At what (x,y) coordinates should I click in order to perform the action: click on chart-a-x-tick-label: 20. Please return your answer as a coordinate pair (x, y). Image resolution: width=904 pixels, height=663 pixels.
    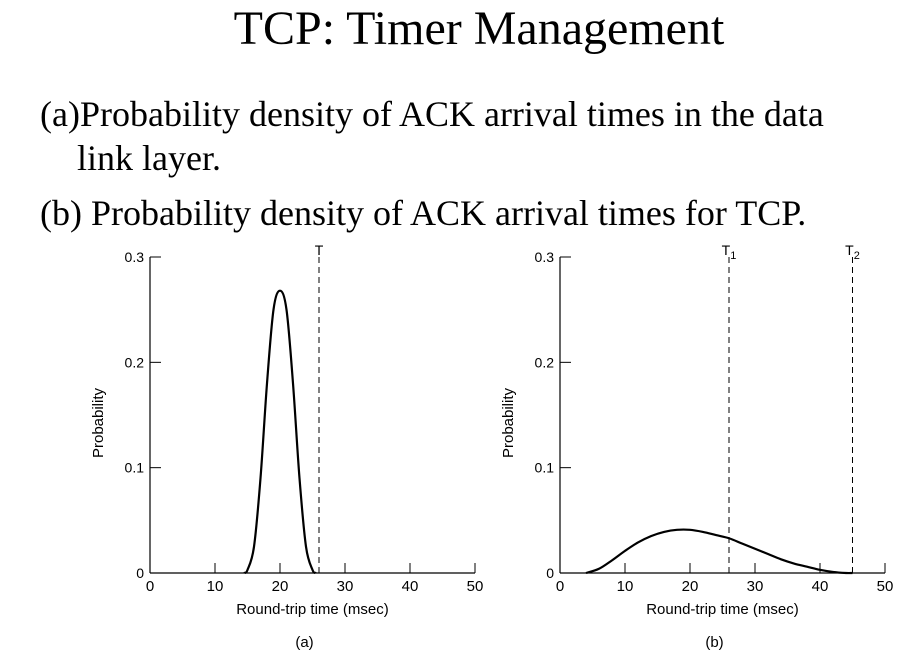
    Looking at the image, I should click on (280, 586).